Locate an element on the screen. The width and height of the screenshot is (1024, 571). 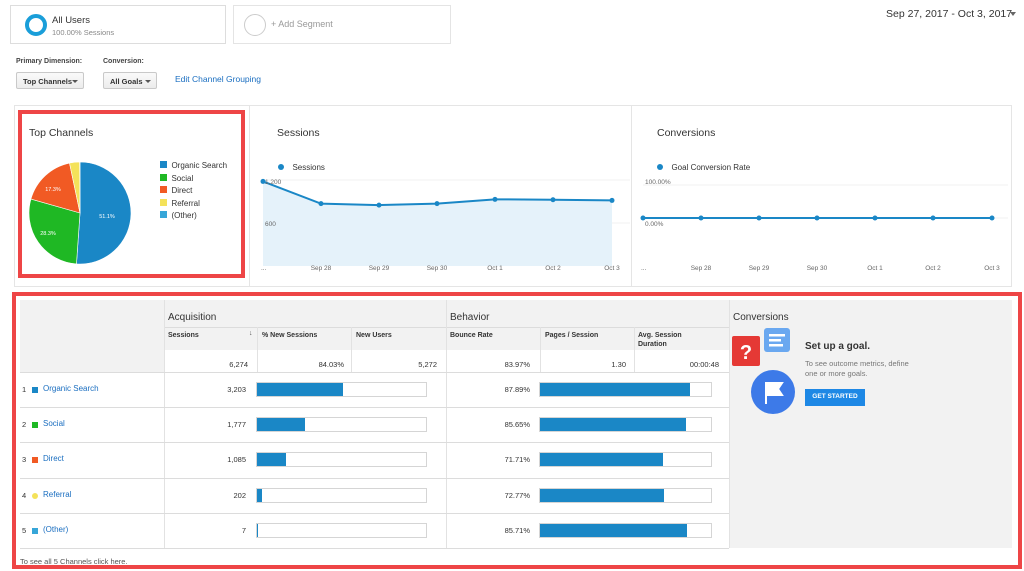
col-header-bounce-rate: Bounce Rate is located at coordinates (471, 335).